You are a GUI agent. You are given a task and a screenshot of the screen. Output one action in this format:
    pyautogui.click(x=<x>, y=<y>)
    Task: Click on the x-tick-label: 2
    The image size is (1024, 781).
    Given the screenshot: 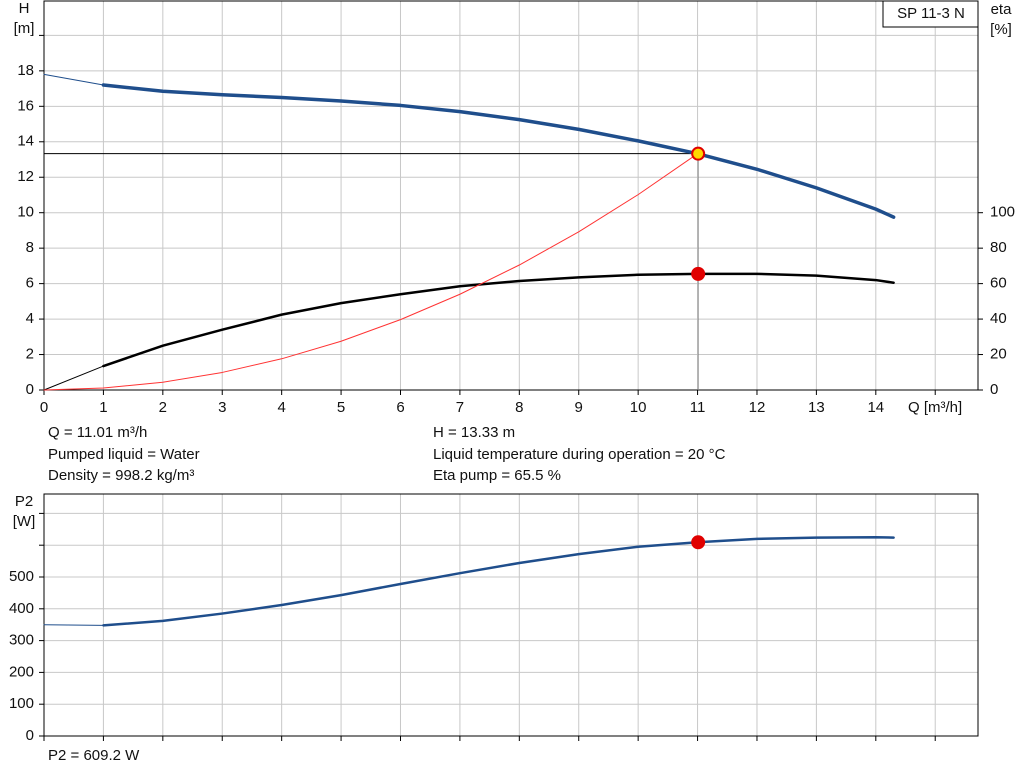 What is the action you would take?
    pyautogui.click(x=163, y=407)
    